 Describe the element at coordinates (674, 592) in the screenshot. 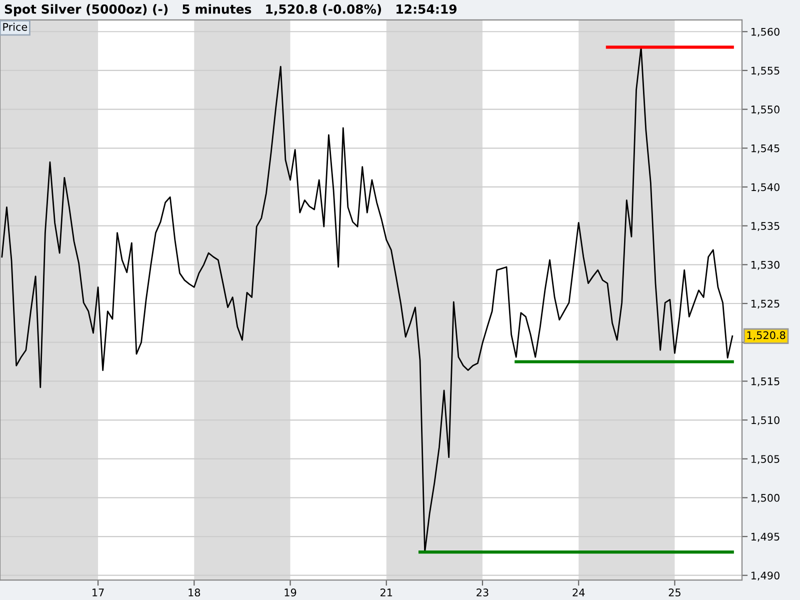

I see `x-tick-label: 25` at that location.